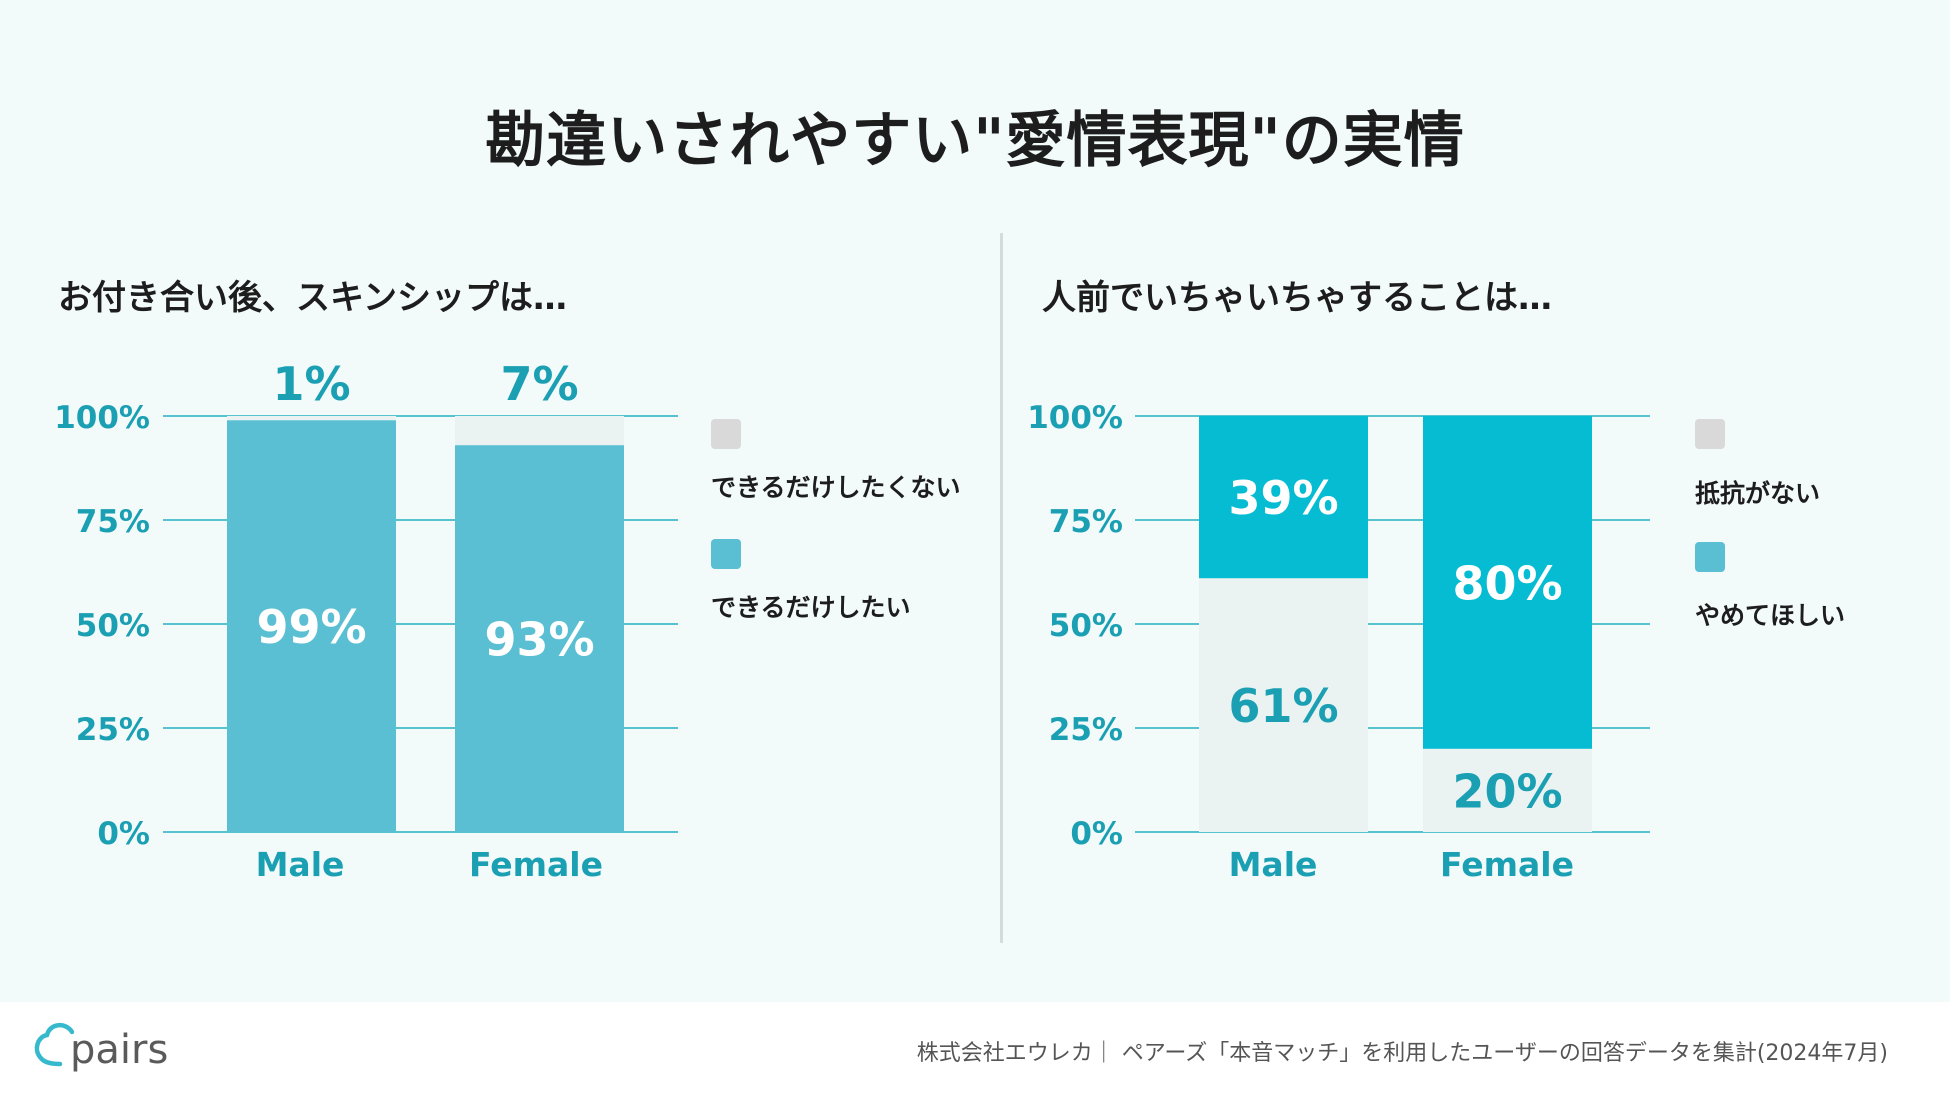 The image size is (1950, 1097). What do you see at coordinates (1001, 588) in the screenshot?
I see `panel-divider` at bounding box center [1001, 588].